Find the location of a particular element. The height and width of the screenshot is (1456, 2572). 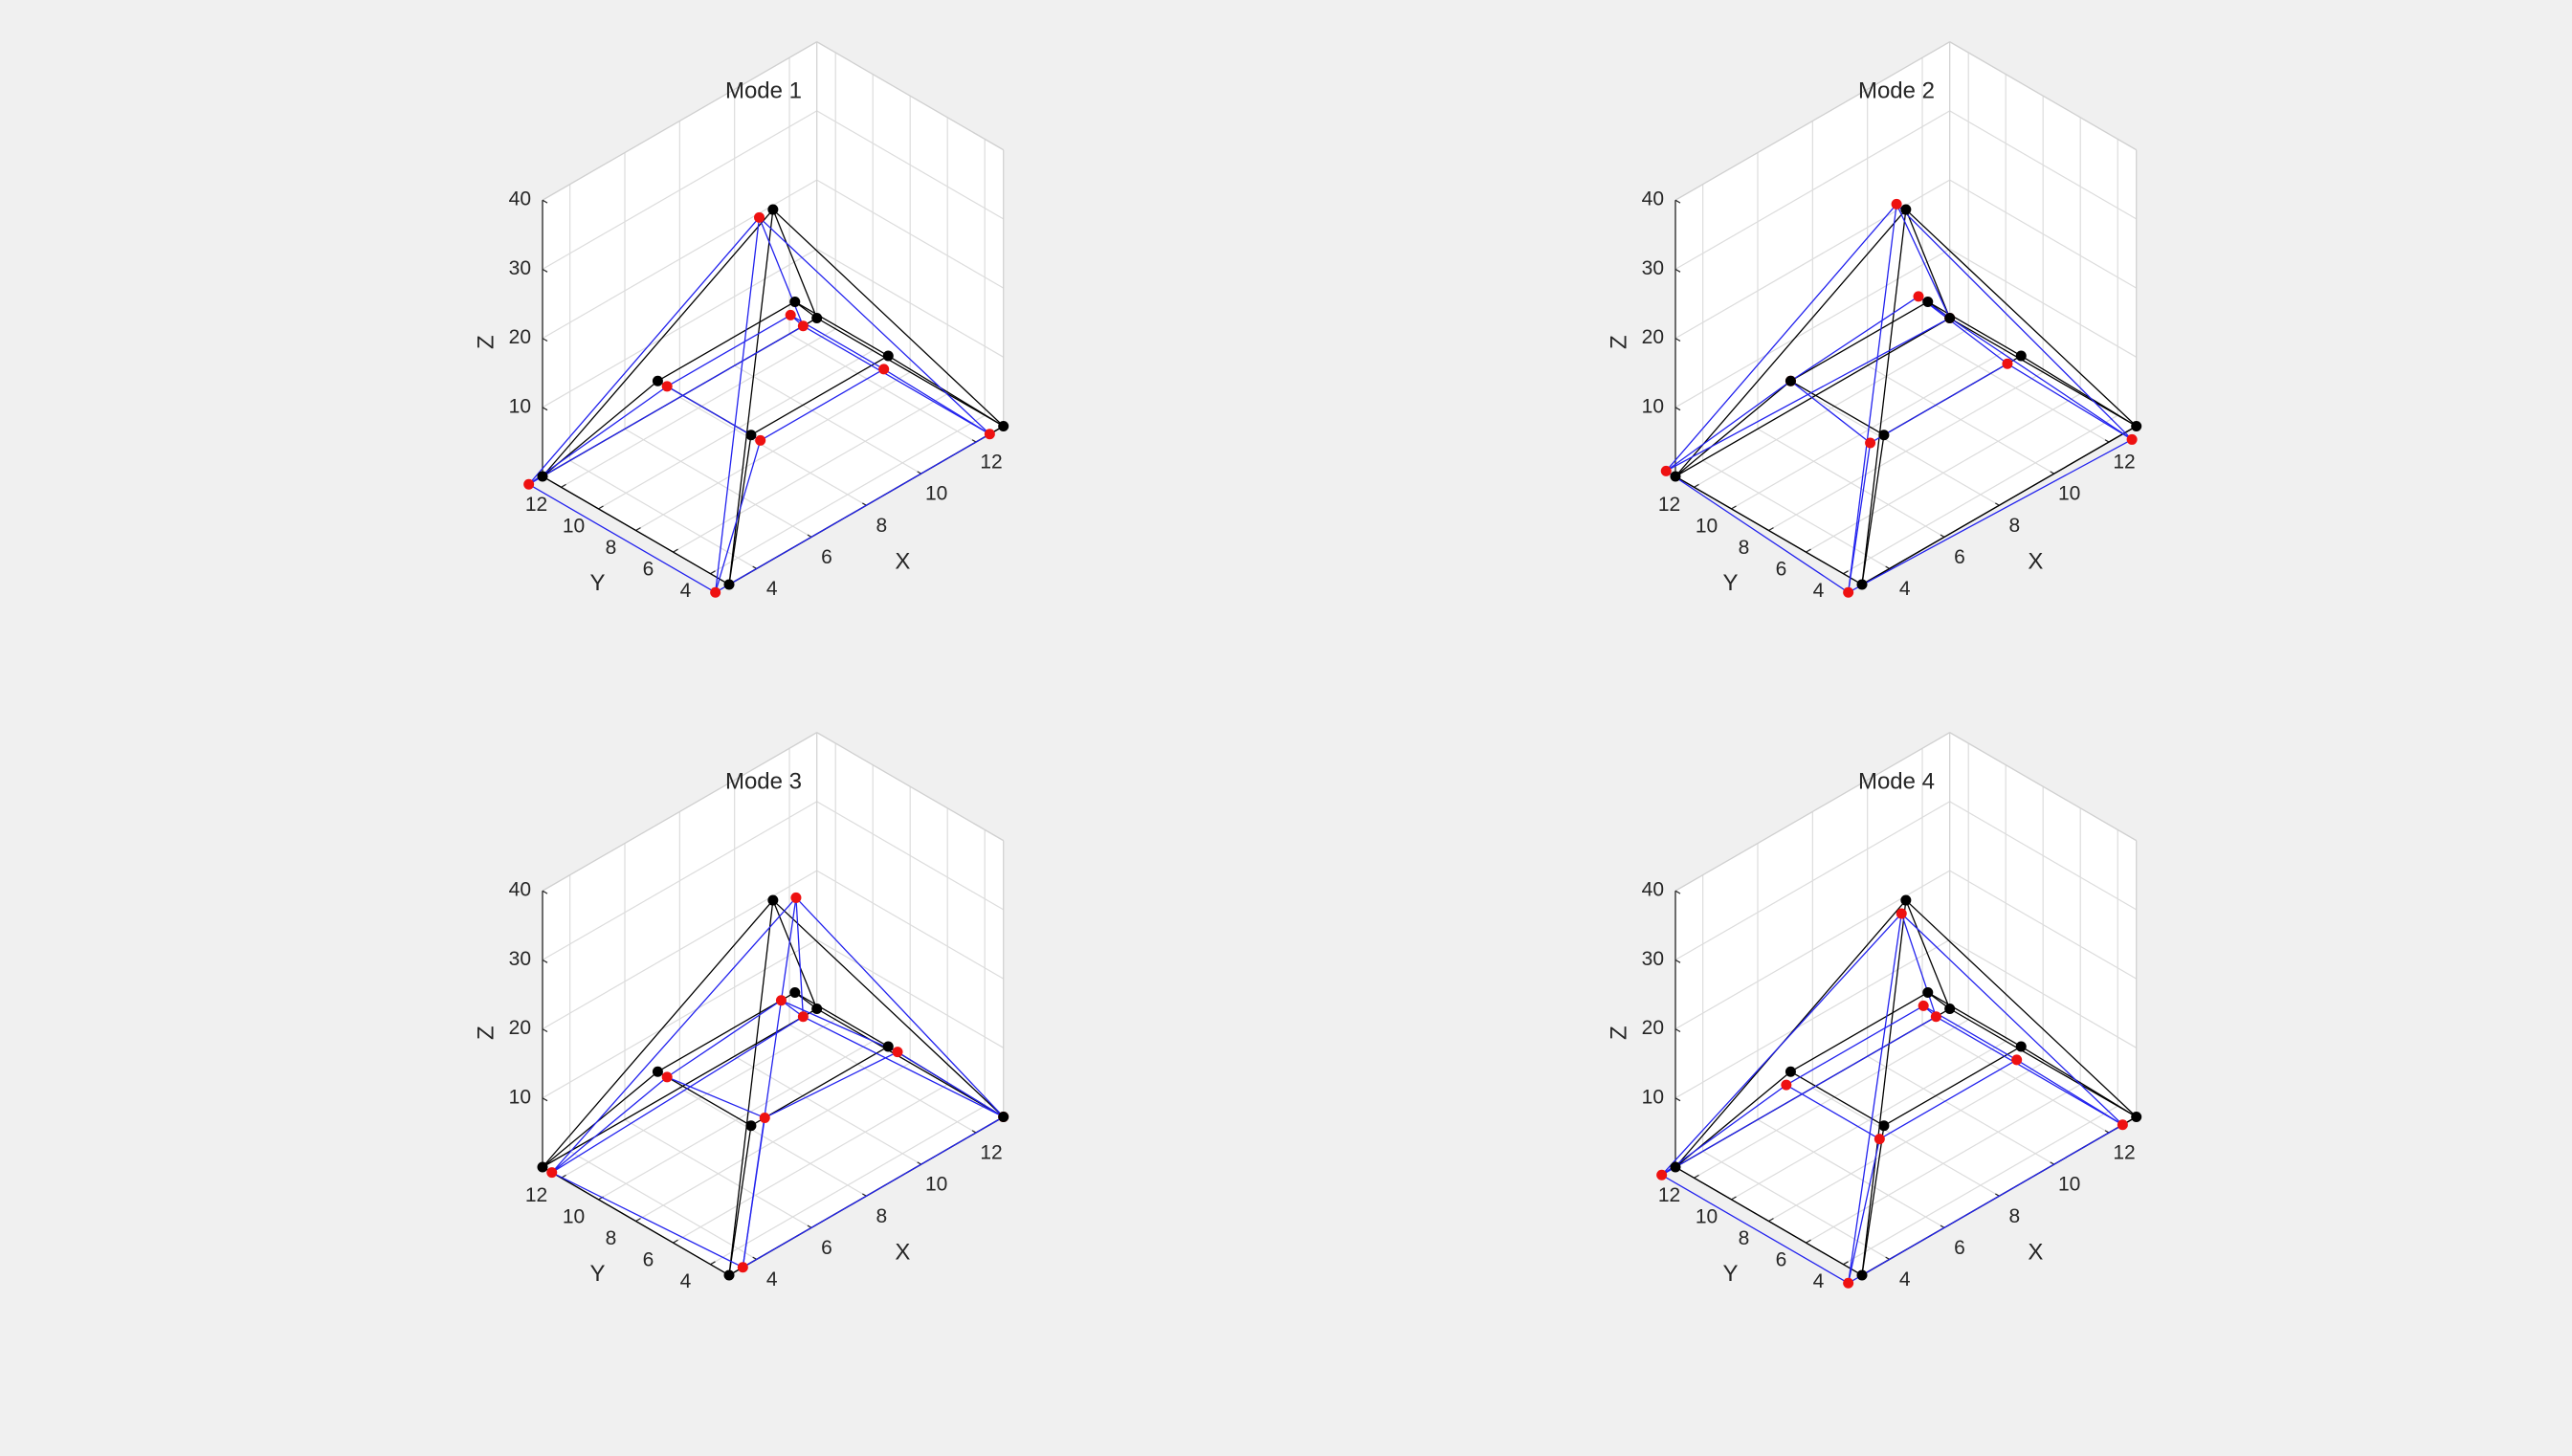

chart-title: Mode 4 is located at coordinates (1897, 781).